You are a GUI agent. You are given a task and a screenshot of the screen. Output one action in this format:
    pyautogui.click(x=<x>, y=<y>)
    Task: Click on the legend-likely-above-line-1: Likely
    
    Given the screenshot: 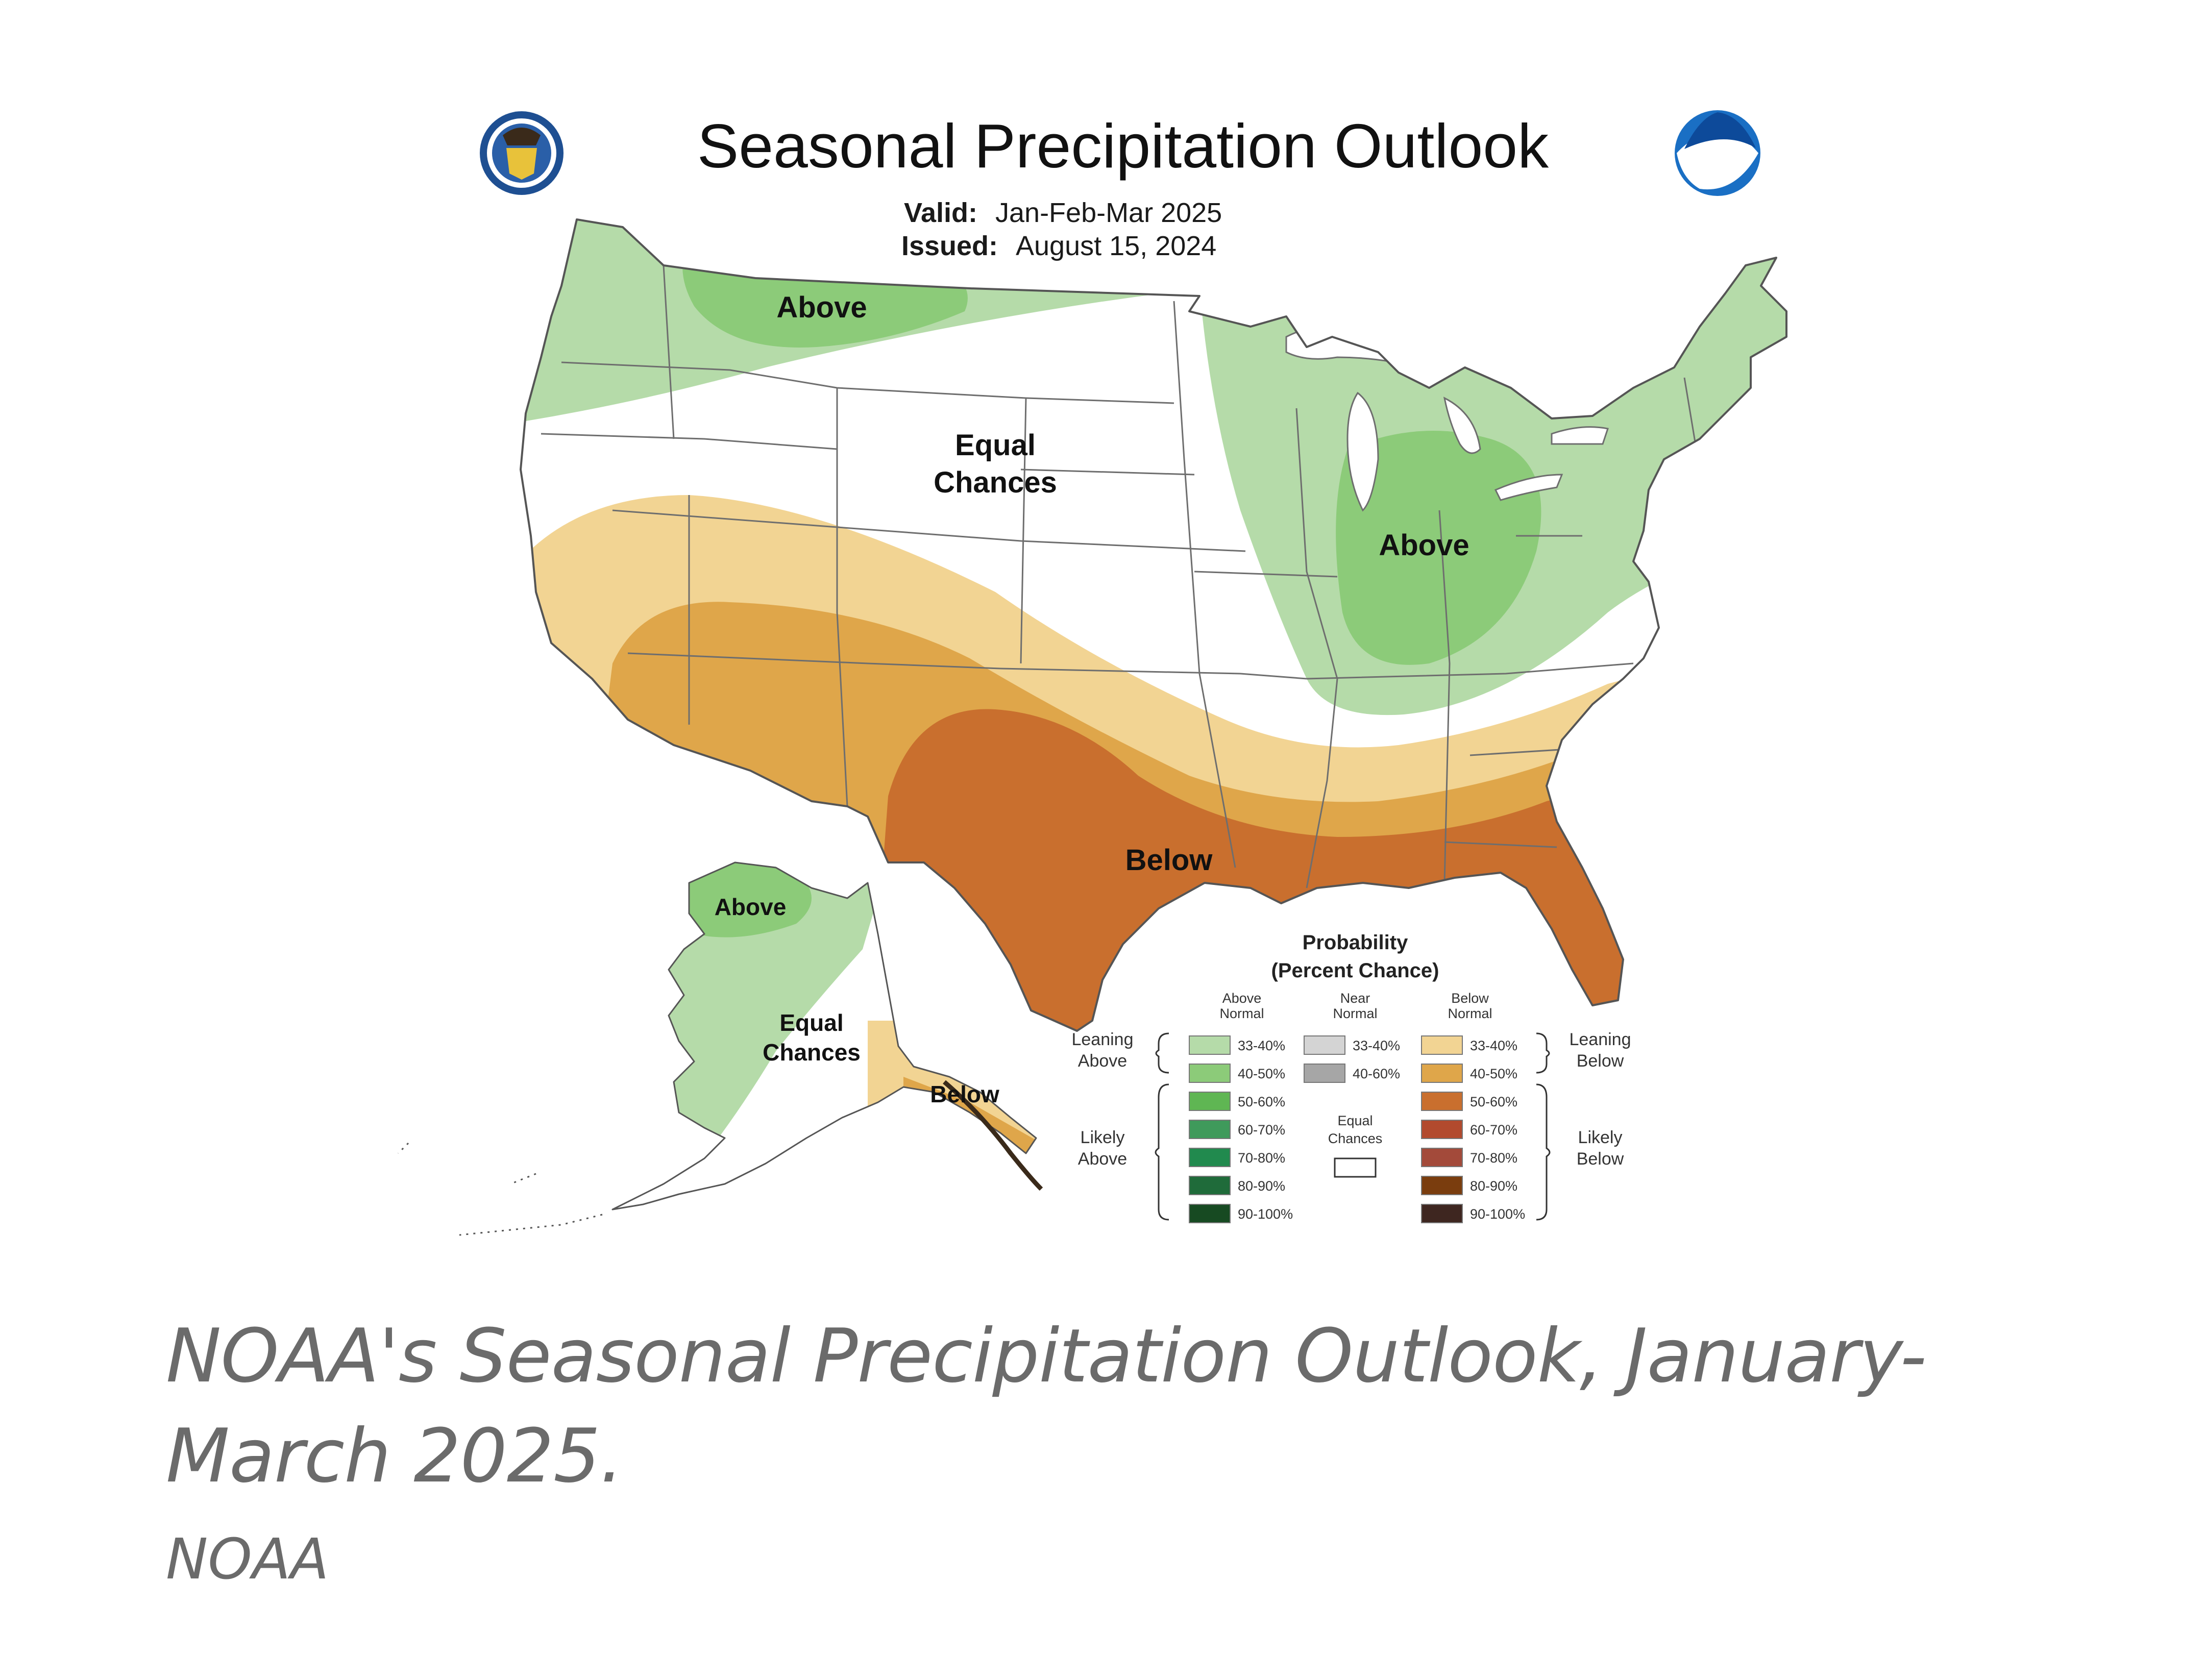 What is the action you would take?
    pyautogui.click(x=1103, y=1137)
    